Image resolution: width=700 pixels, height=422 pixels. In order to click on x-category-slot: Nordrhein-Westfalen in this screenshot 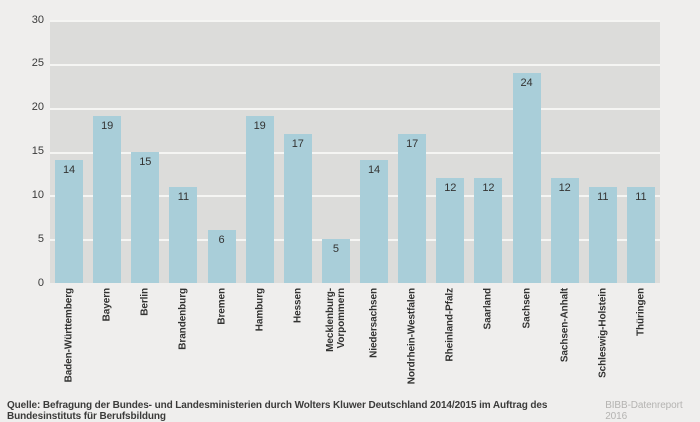, I will do `click(412, 343)`.